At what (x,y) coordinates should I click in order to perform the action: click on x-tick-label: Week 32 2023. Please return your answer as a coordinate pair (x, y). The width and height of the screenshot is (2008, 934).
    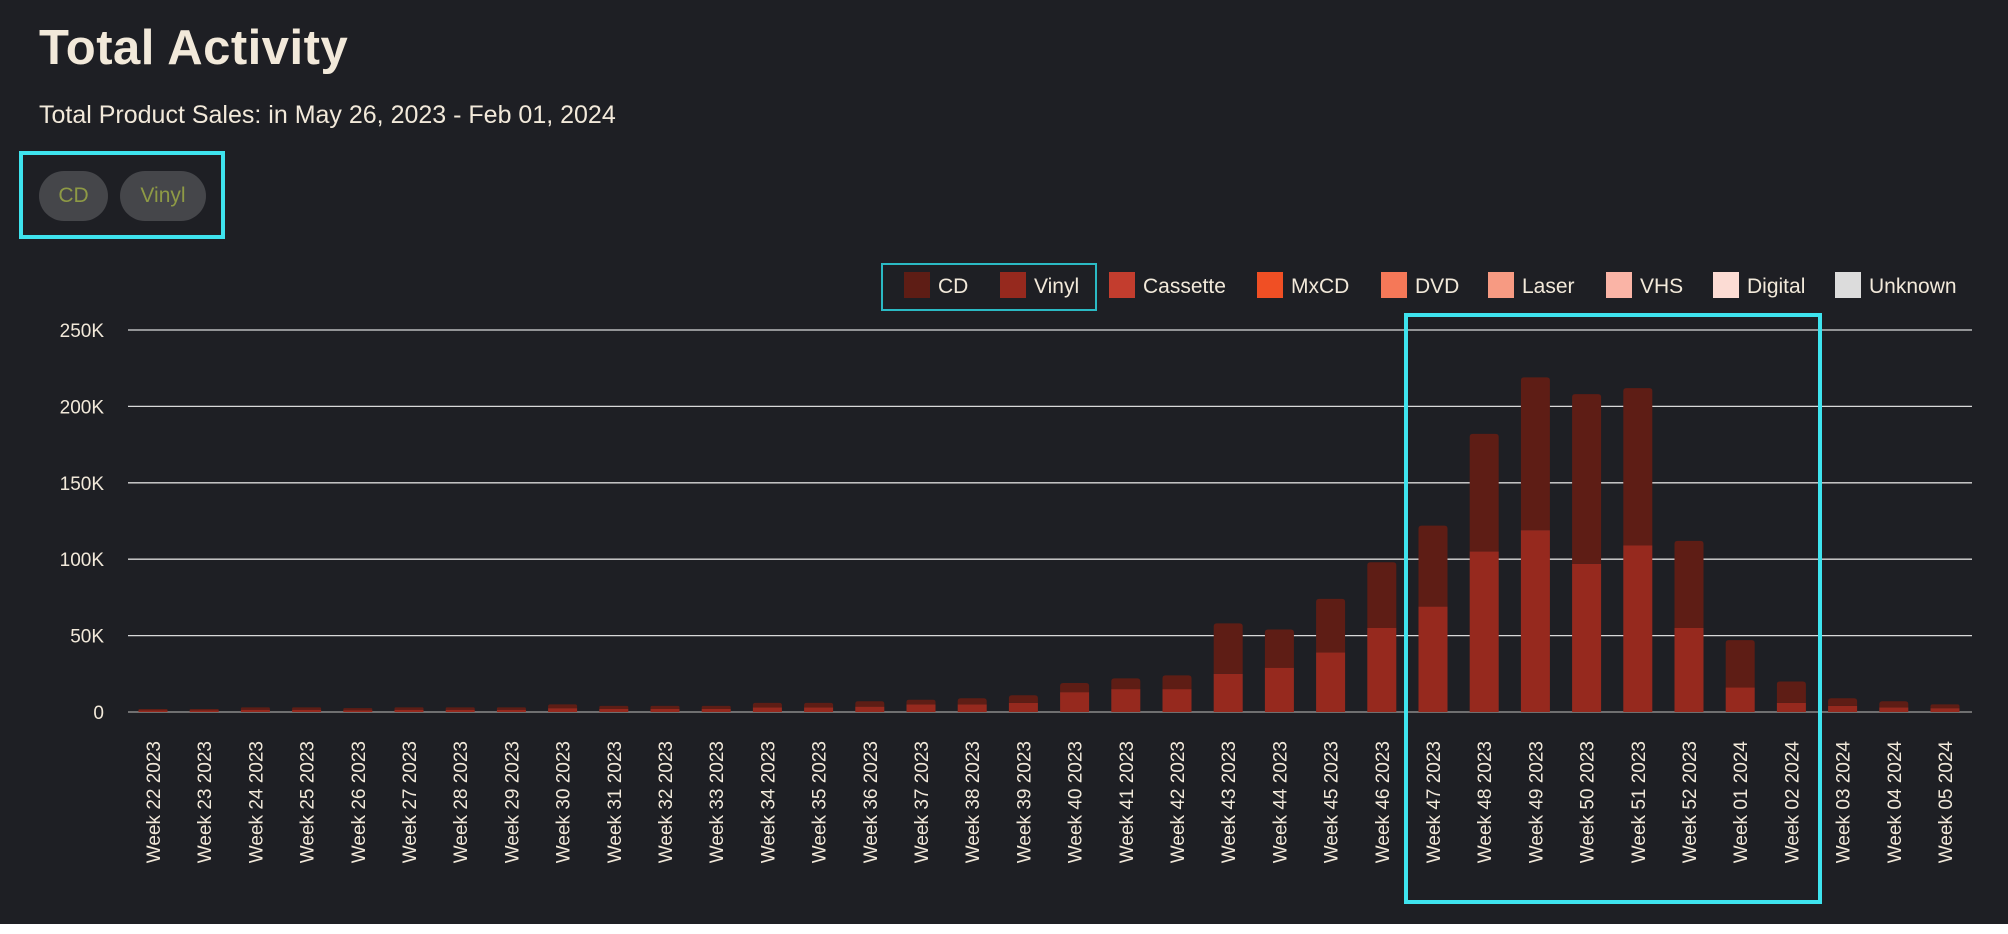
    Looking at the image, I should click on (666, 802).